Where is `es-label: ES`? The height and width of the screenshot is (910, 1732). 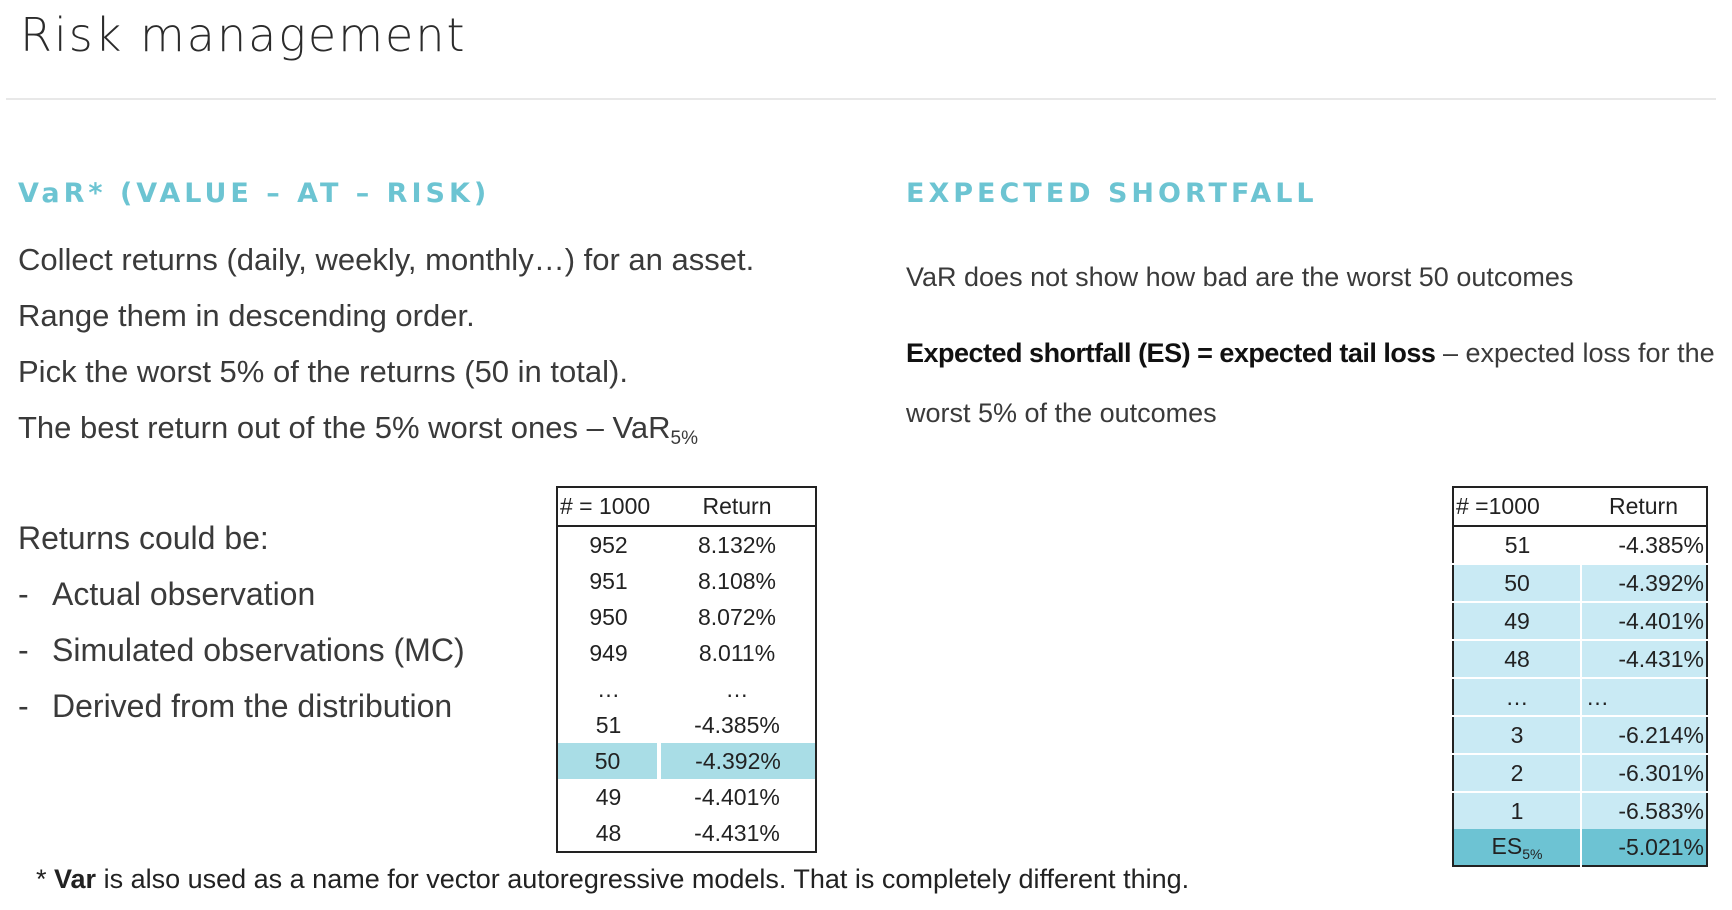
es-label: ES is located at coordinates (1507, 845).